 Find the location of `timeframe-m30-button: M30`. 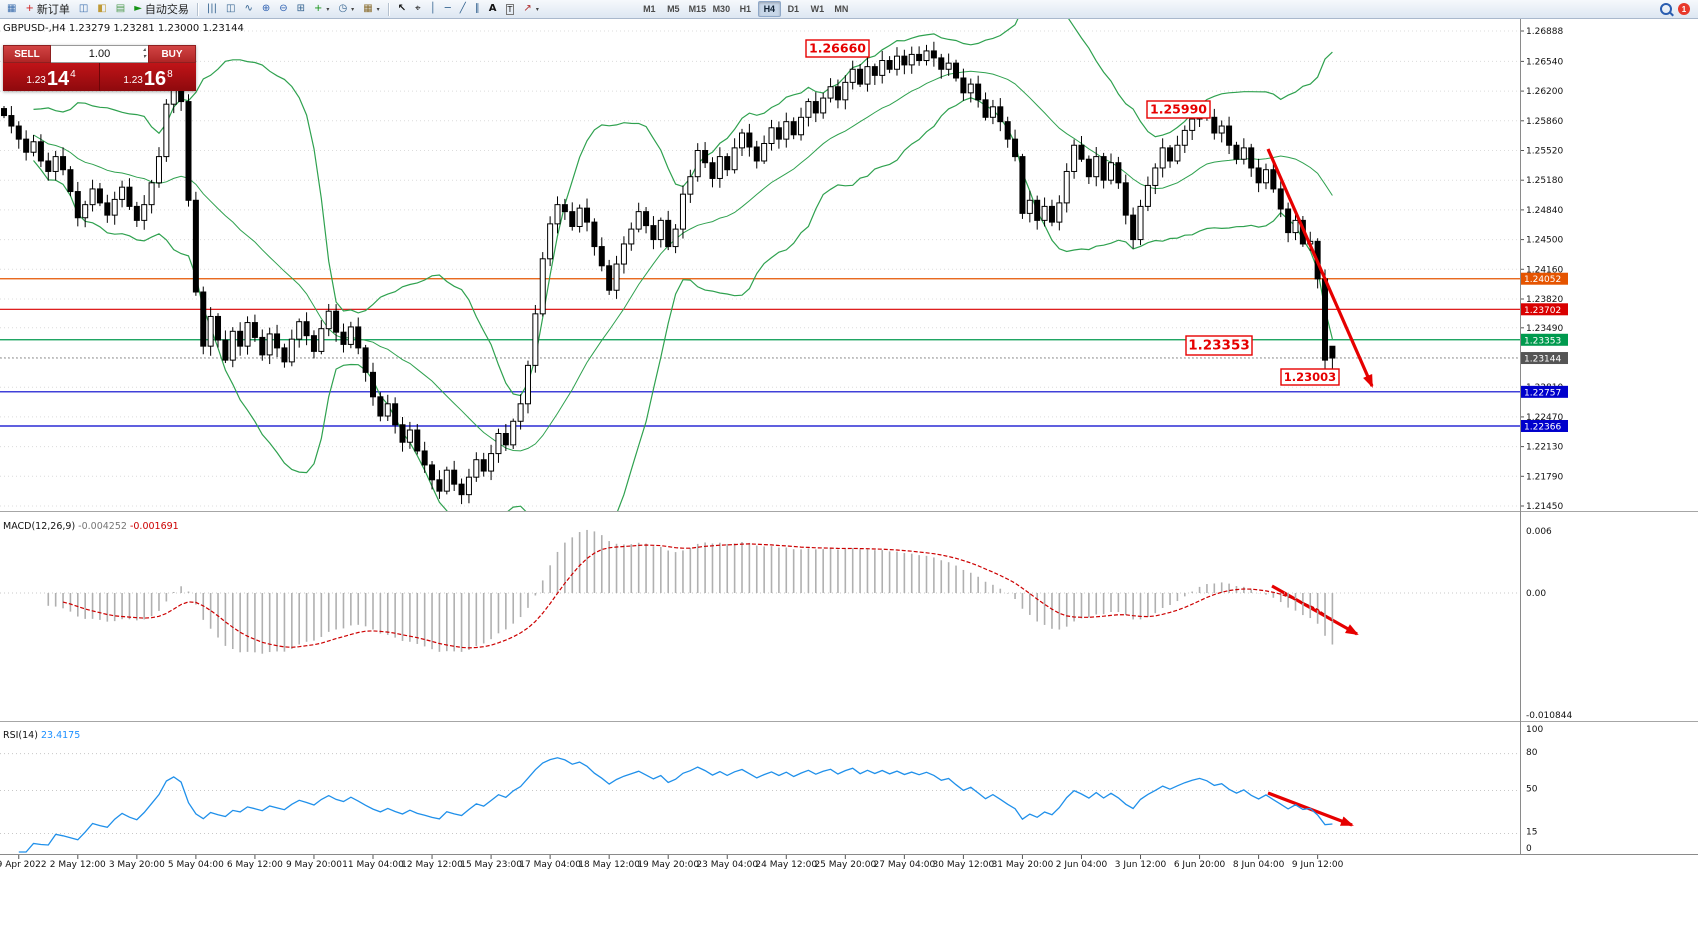

timeframe-m30-button: M30 is located at coordinates (721, 9).